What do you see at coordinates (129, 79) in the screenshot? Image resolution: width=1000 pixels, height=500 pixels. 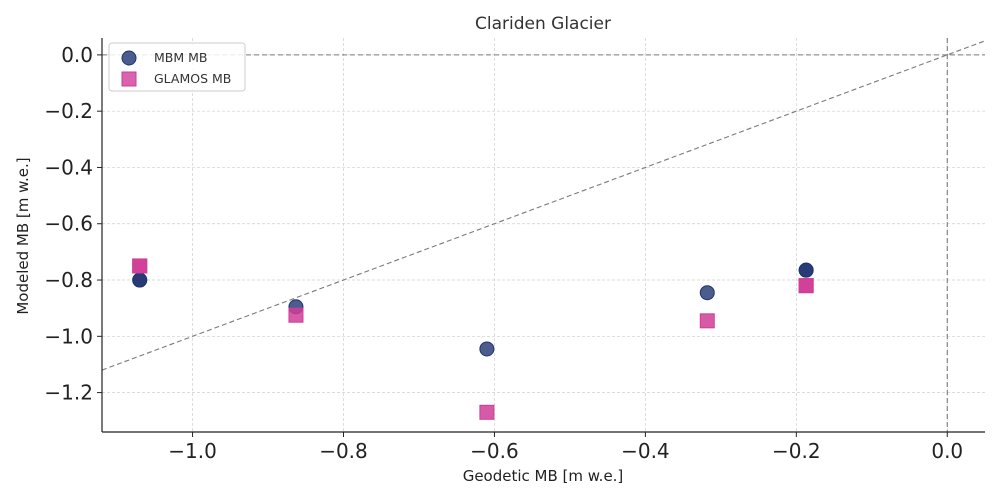 I see `legend-marker-glamos` at bounding box center [129, 79].